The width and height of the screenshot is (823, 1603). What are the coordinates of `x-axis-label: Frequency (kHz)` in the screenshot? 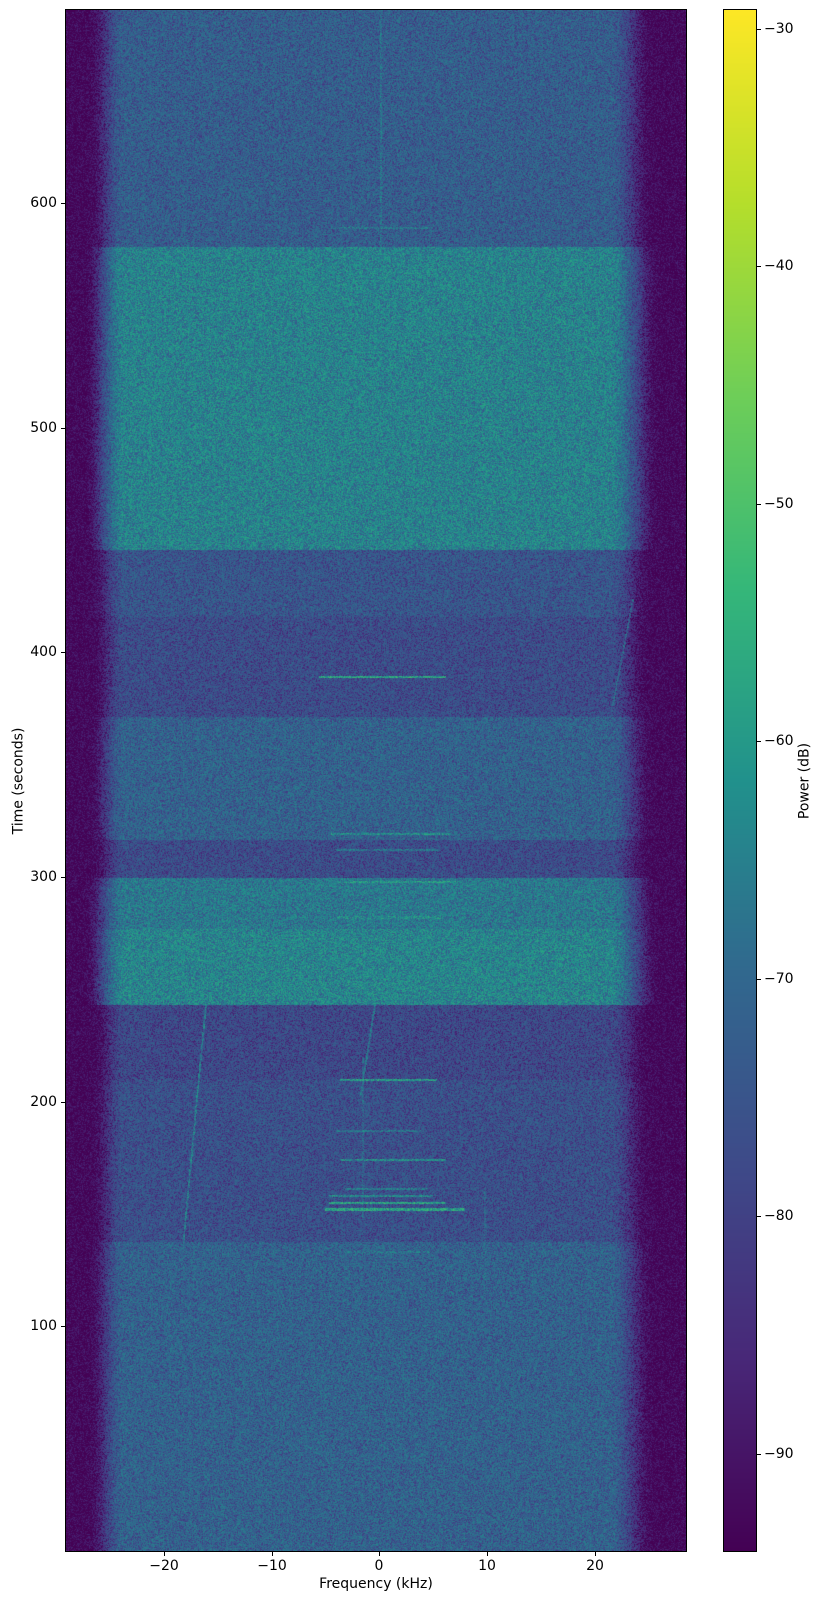 It's located at (376, 1584).